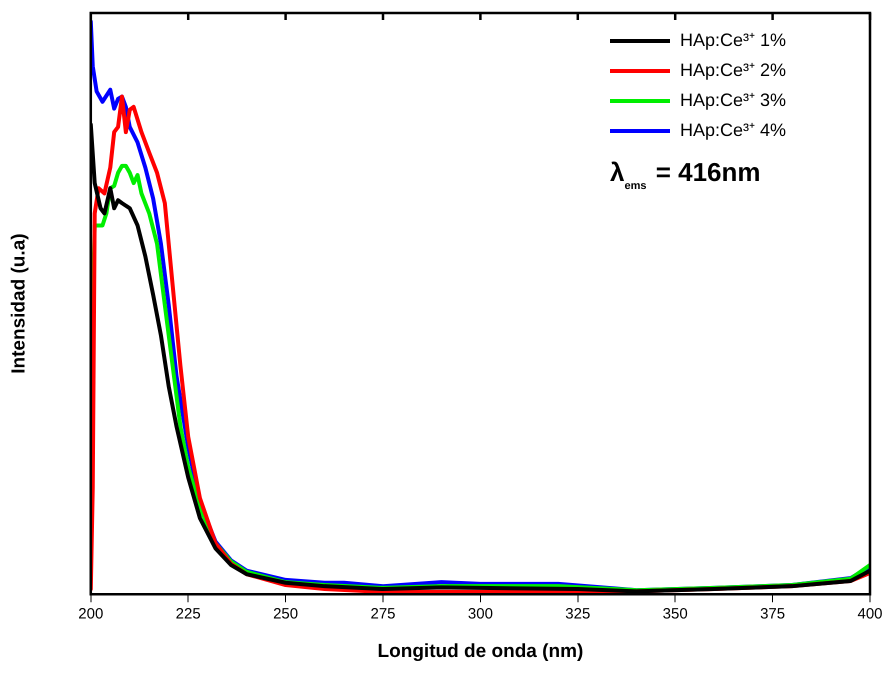 Image resolution: width=886 pixels, height=673 pixels. Describe the element at coordinates (870, 613) in the screenshot. I see `x-tick-label: 400` at that location.